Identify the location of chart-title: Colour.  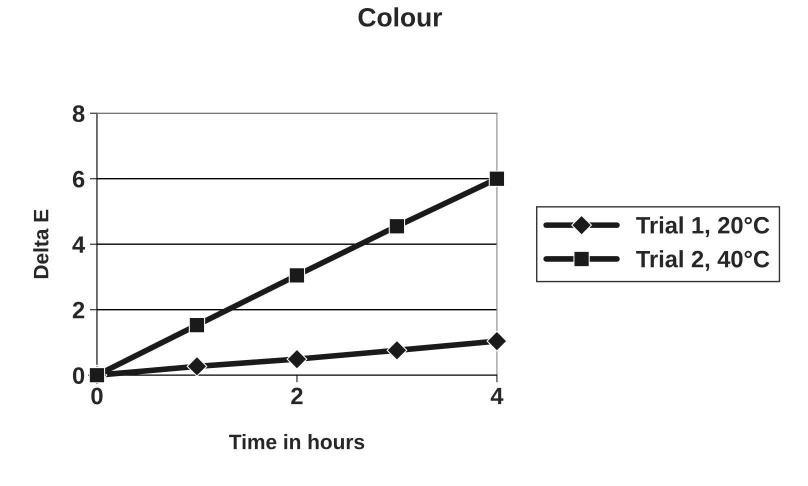
(400, 17).